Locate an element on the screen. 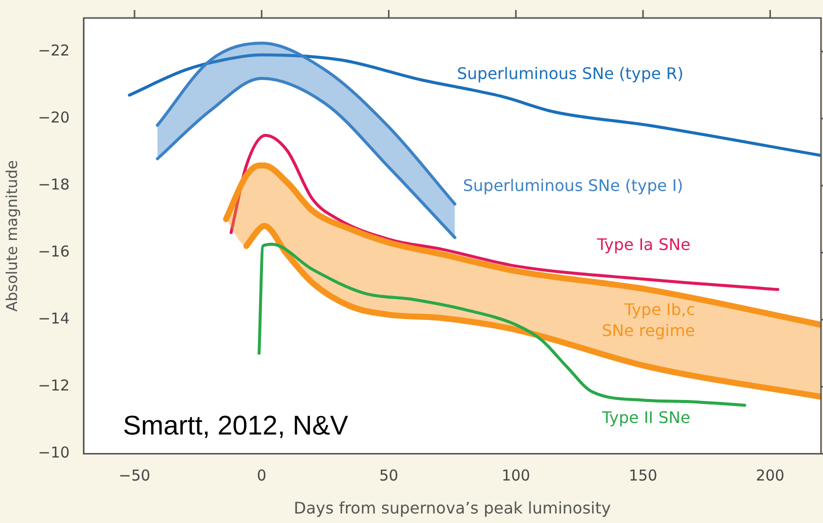  x-tick-label: 100 is located at coordinates (516, 475).